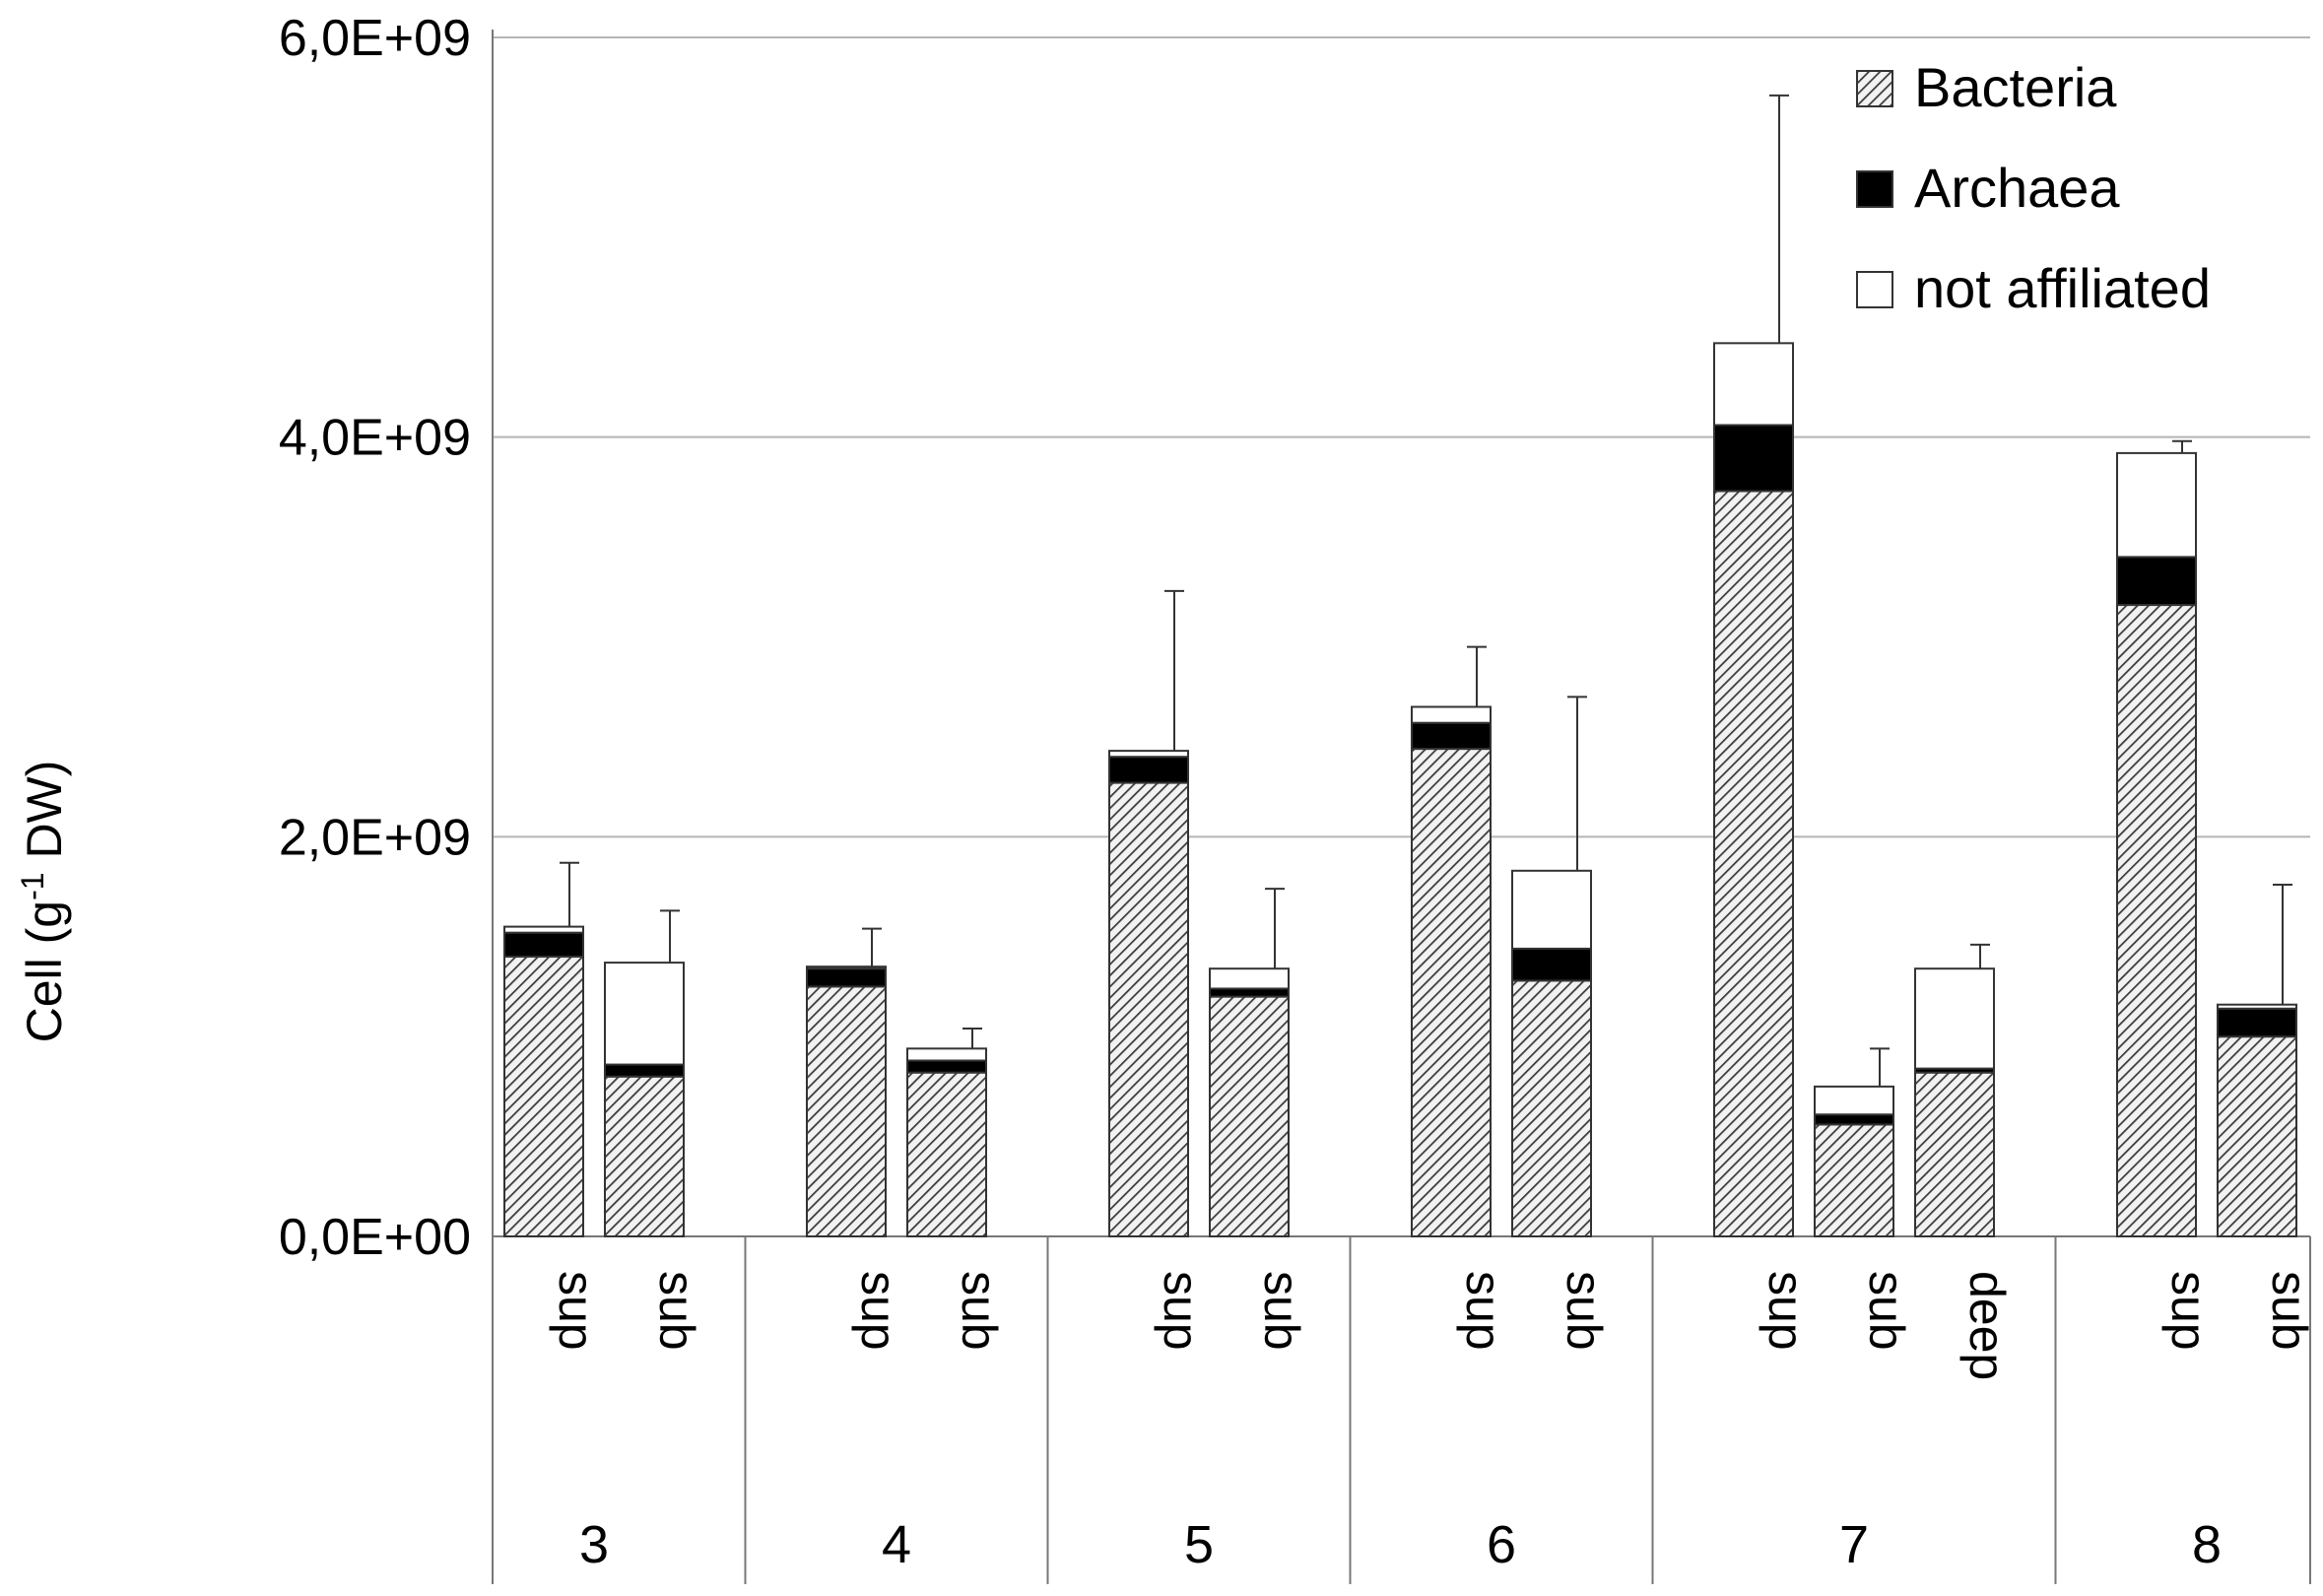 The height and width of the screenshot is (1596, 2323). I want to click on y-tick-label: 4,0E+09, so click(375, 439).